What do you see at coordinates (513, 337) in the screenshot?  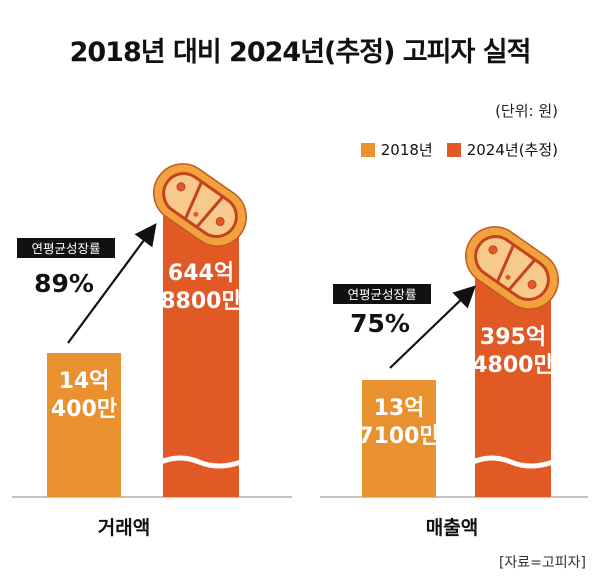 I see `bar-label-2024-1-line1: 395억` at bounding box center [513, 337].